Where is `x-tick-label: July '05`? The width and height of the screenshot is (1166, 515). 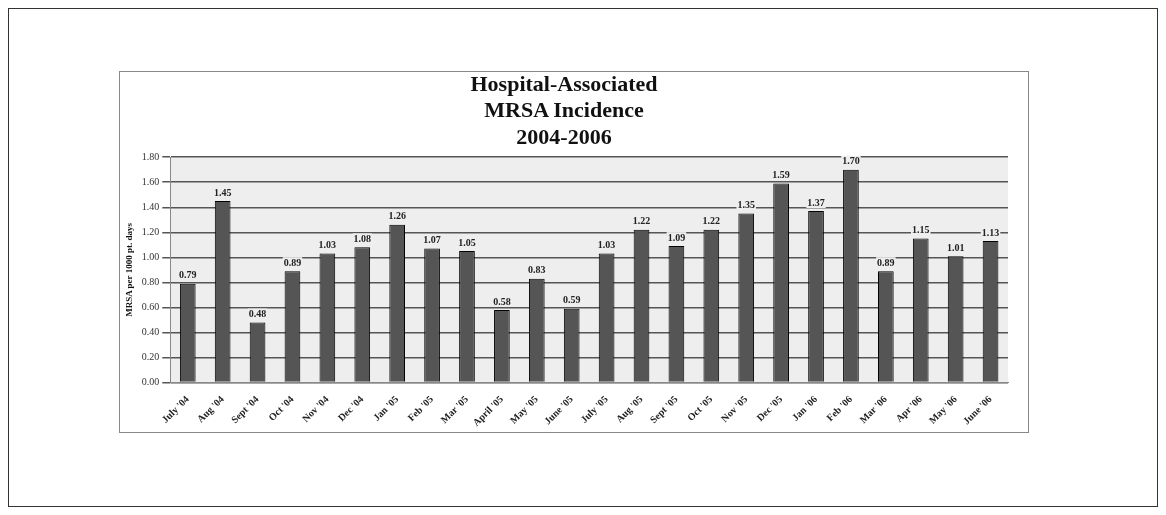
x-tick-label: July '05 is located at coordinates (594, 409).